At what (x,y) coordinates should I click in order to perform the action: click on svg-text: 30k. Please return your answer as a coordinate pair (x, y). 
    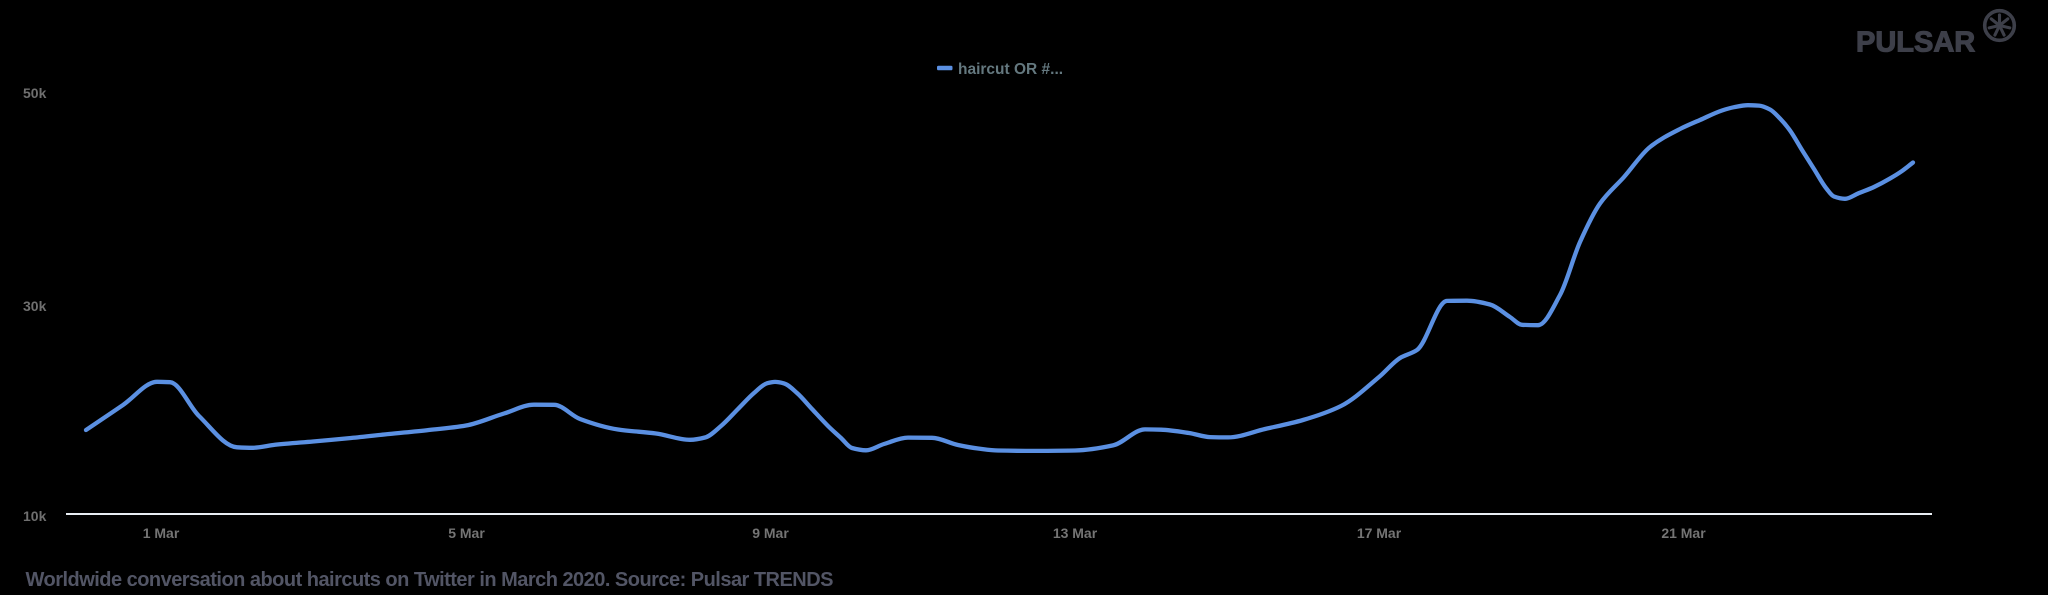
    Looking at the image, I should click on (35, 306).